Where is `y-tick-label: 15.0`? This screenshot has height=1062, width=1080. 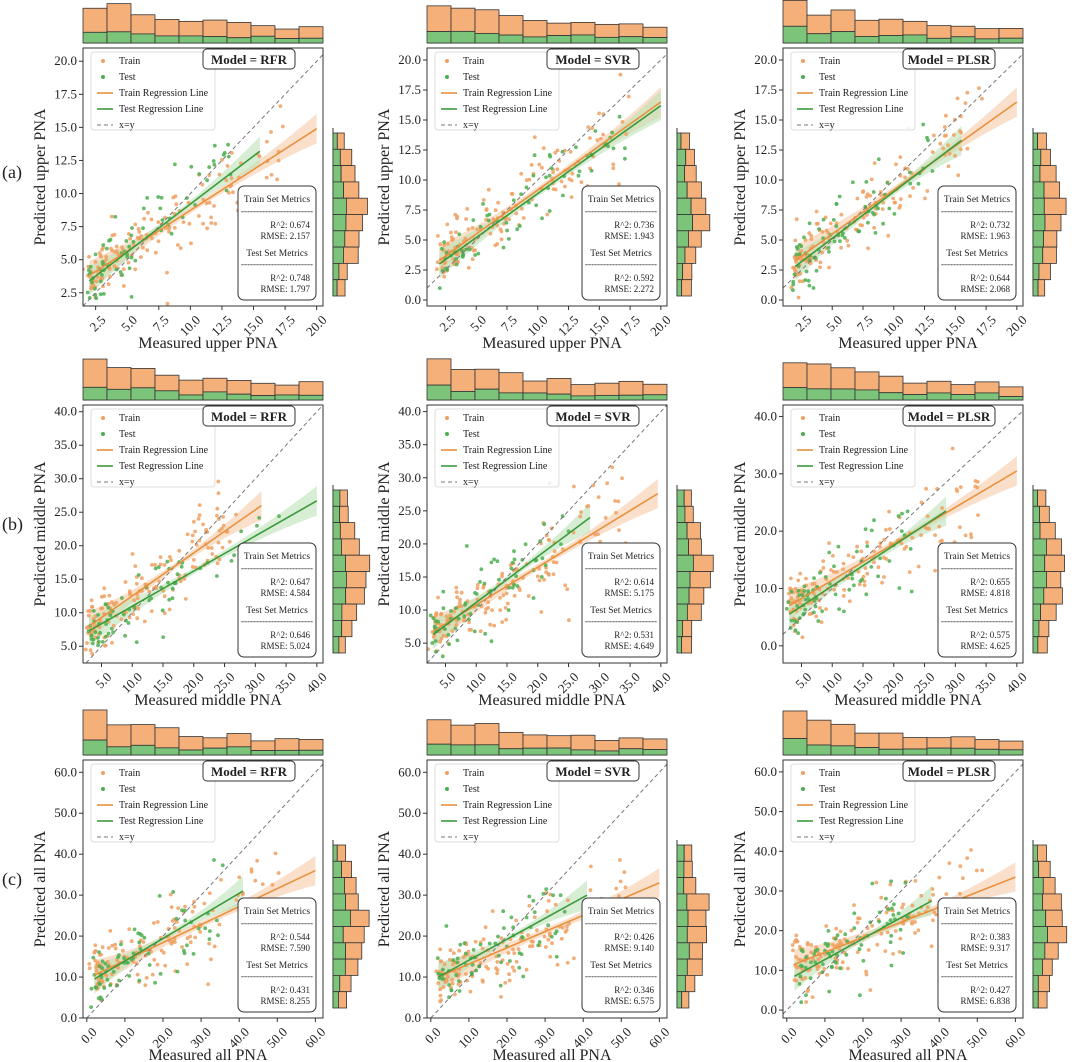 y-tick-label: 15.0 is located at coordinates (65, 578).